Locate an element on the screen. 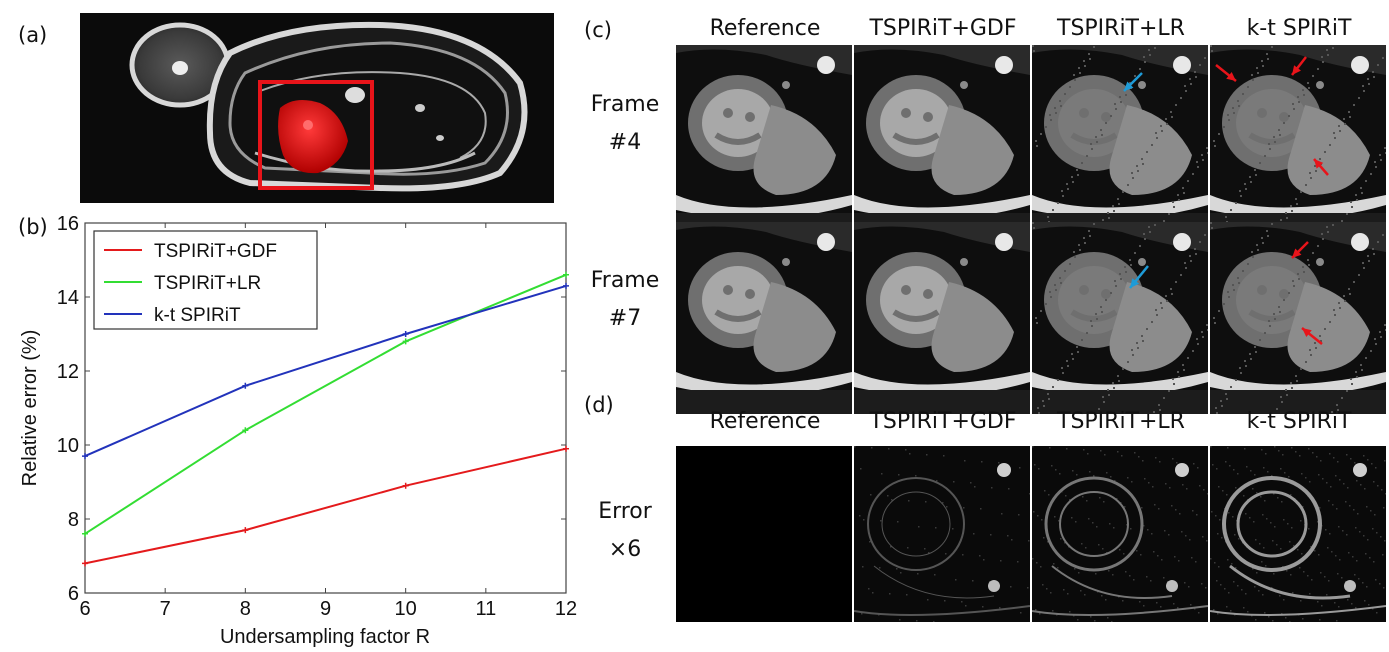 This screenshot has width=1389, height=652. image-tile-frame4-reference is located at coordinates (764, 141).